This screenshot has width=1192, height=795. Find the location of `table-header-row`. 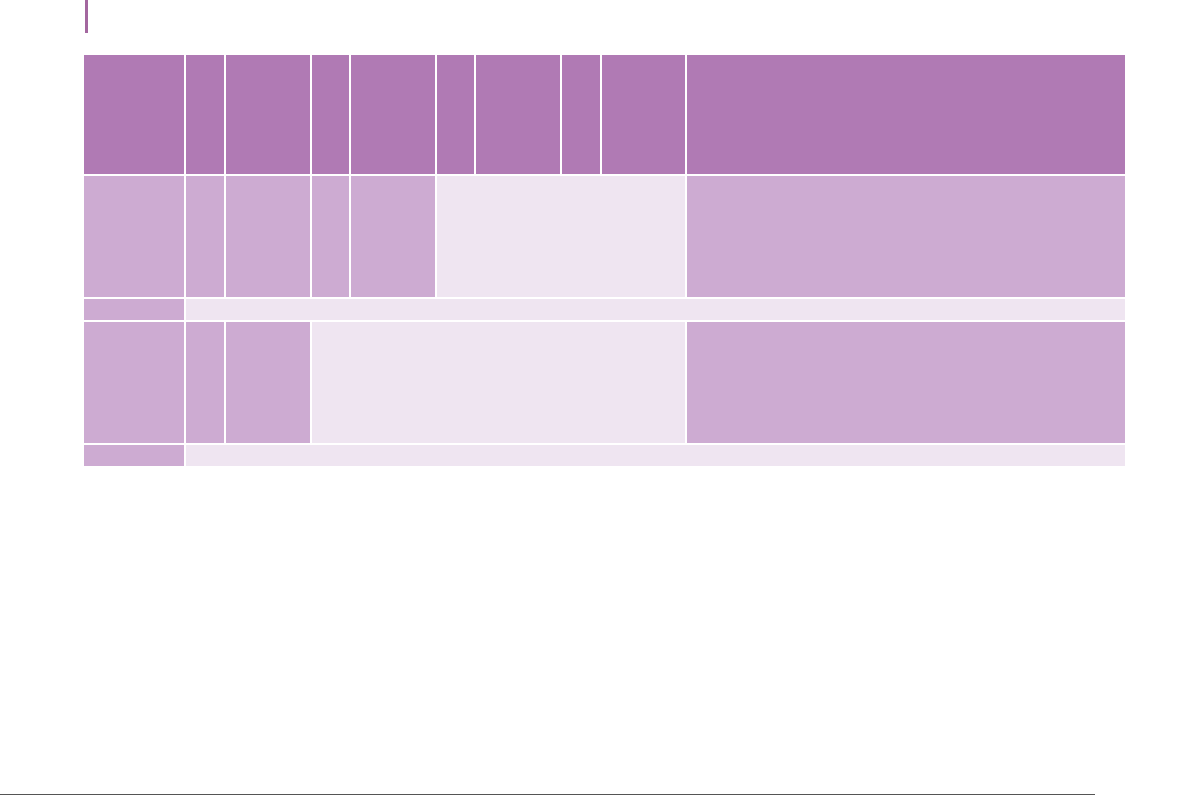

table-header-row is located at coordinates (604, 114).